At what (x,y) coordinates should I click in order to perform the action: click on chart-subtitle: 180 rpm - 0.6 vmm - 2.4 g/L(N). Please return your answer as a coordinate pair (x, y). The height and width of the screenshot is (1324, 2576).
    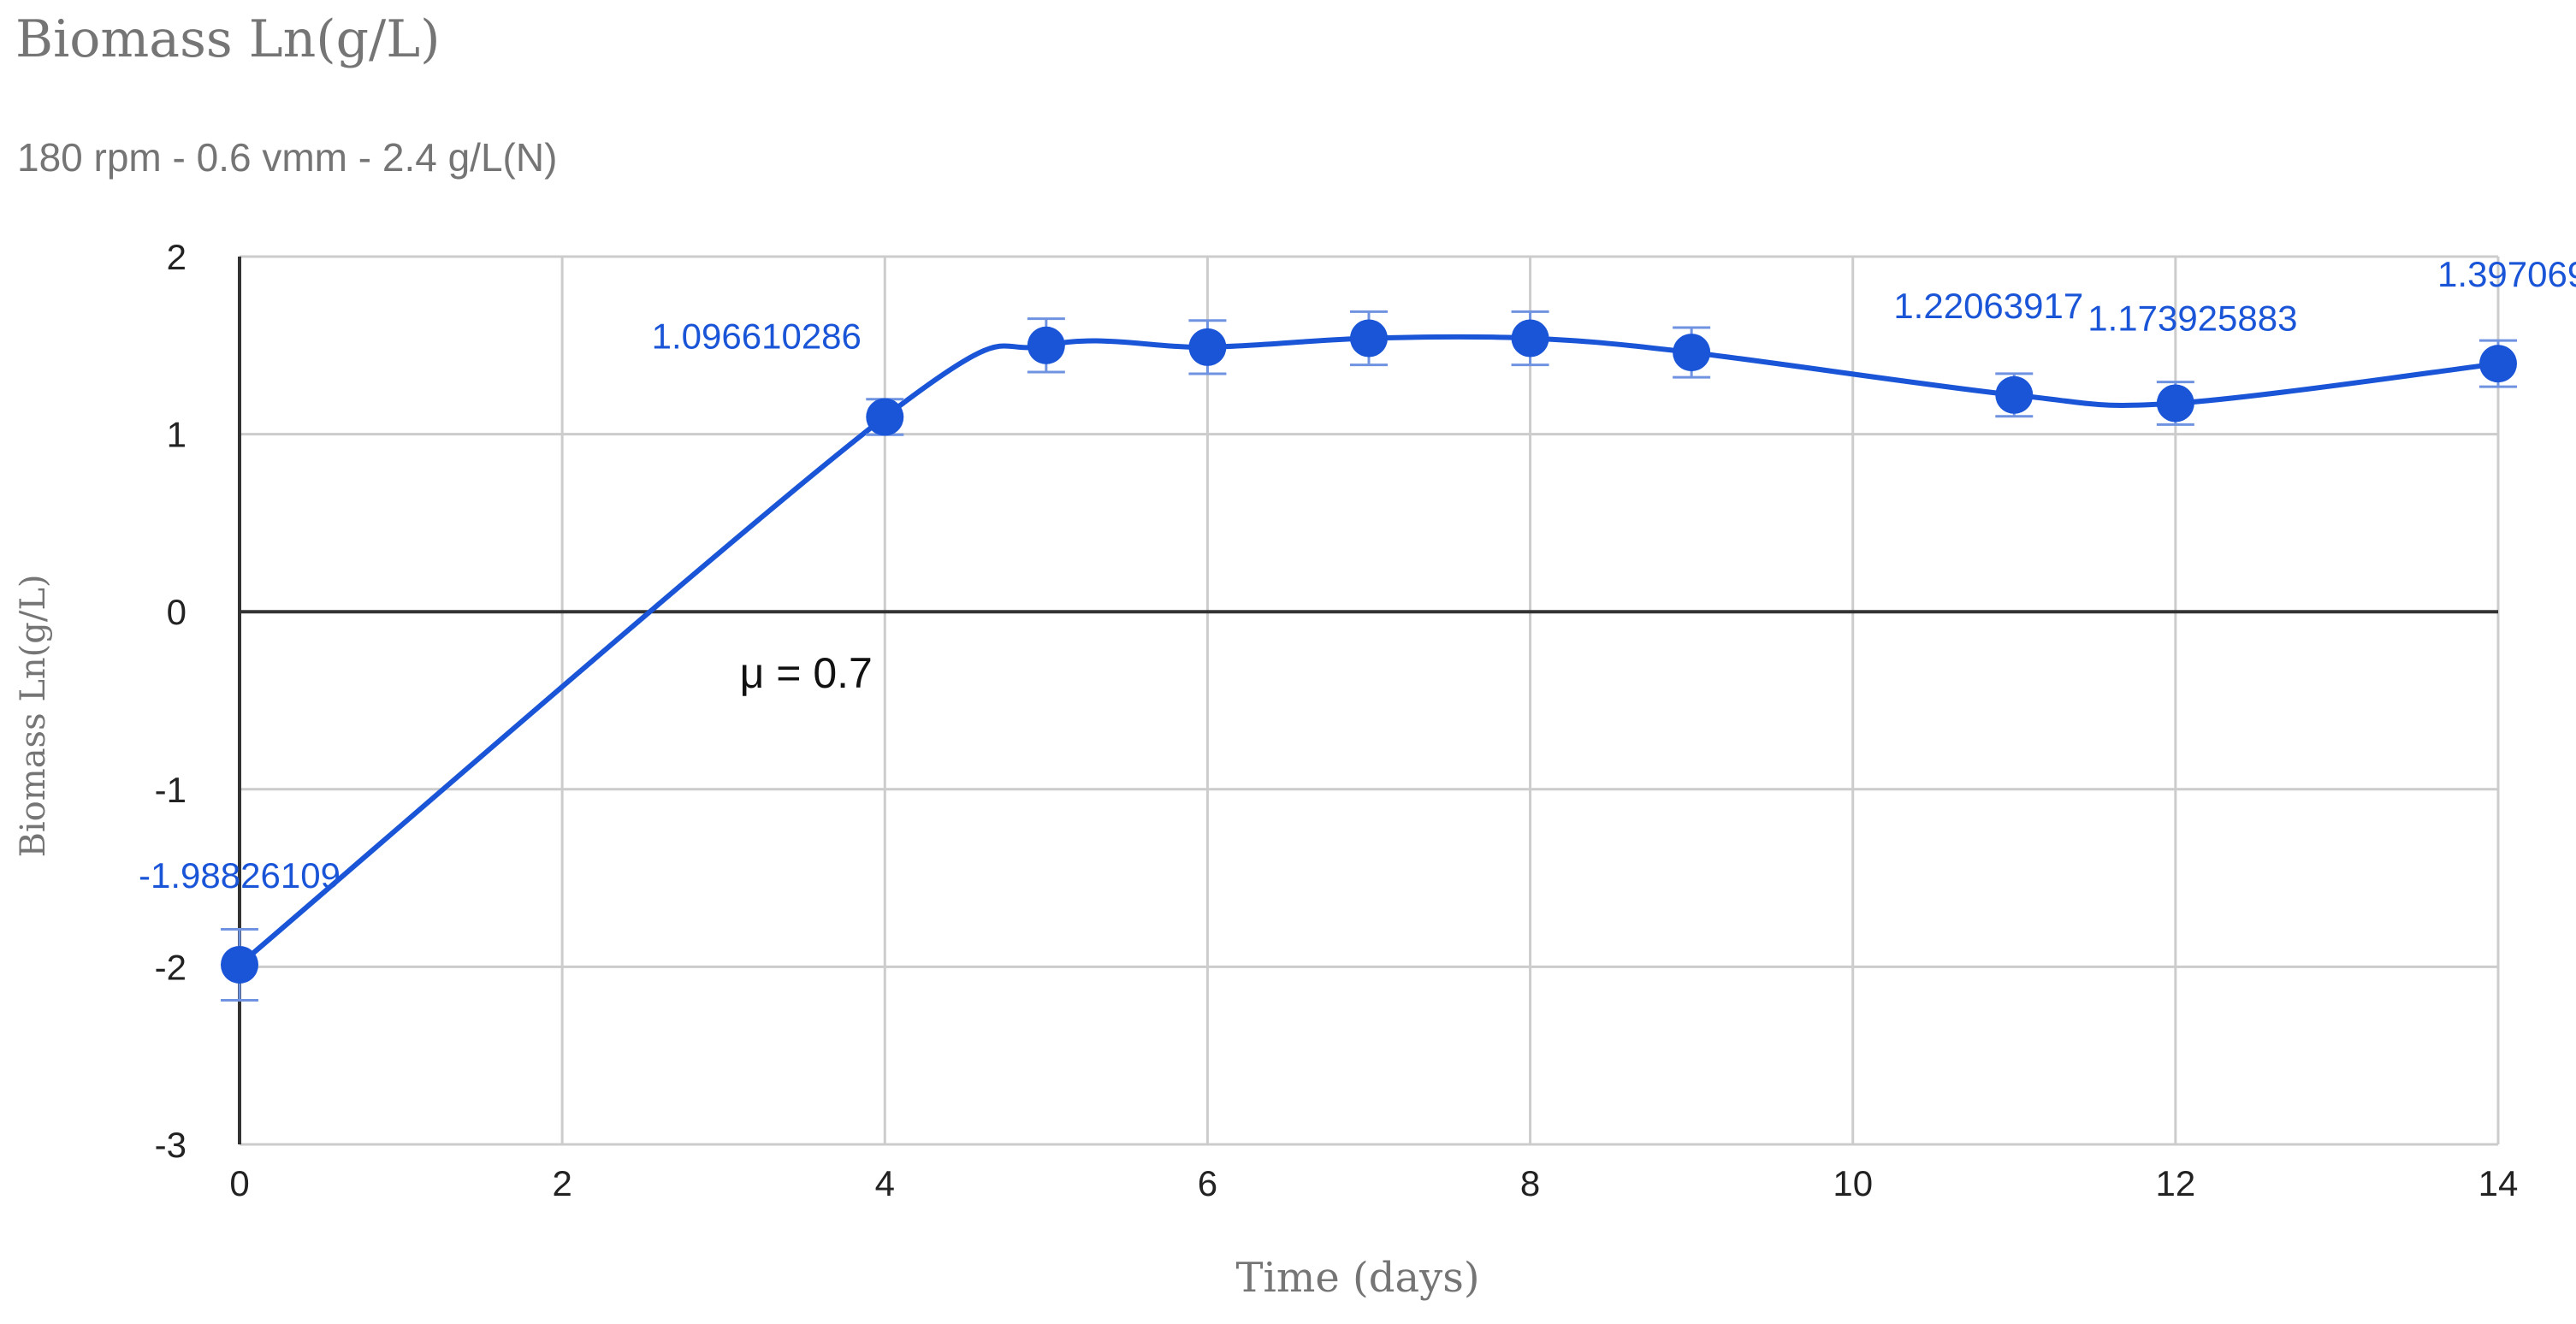
    Looking at the image, I should click on (287, 157).